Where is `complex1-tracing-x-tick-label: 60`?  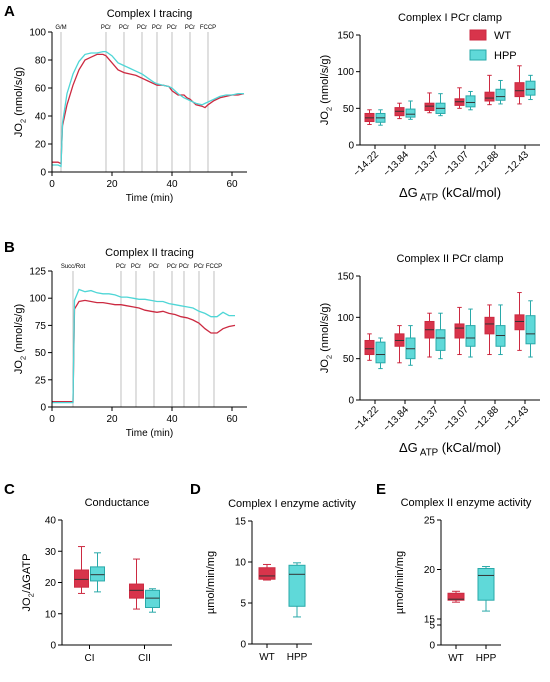
complex1-tracing-x-tick-label: 60 is located at coordinates (232, 184).